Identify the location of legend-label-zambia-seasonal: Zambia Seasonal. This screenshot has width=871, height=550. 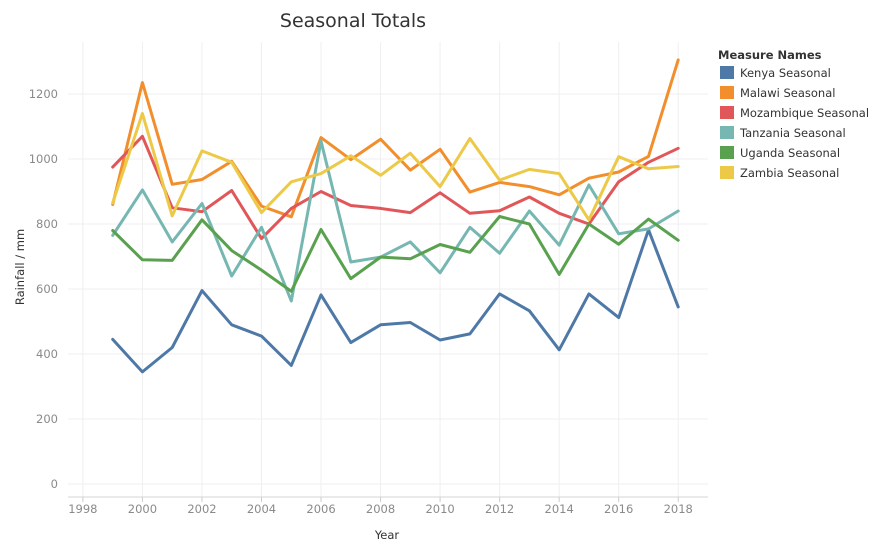
(789, 173).